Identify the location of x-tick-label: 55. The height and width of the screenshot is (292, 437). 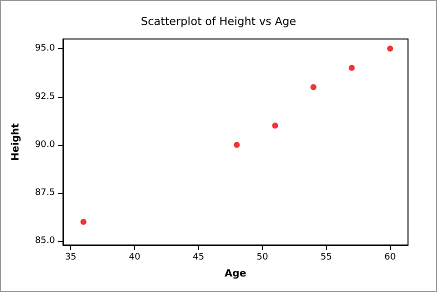
(326, 257).